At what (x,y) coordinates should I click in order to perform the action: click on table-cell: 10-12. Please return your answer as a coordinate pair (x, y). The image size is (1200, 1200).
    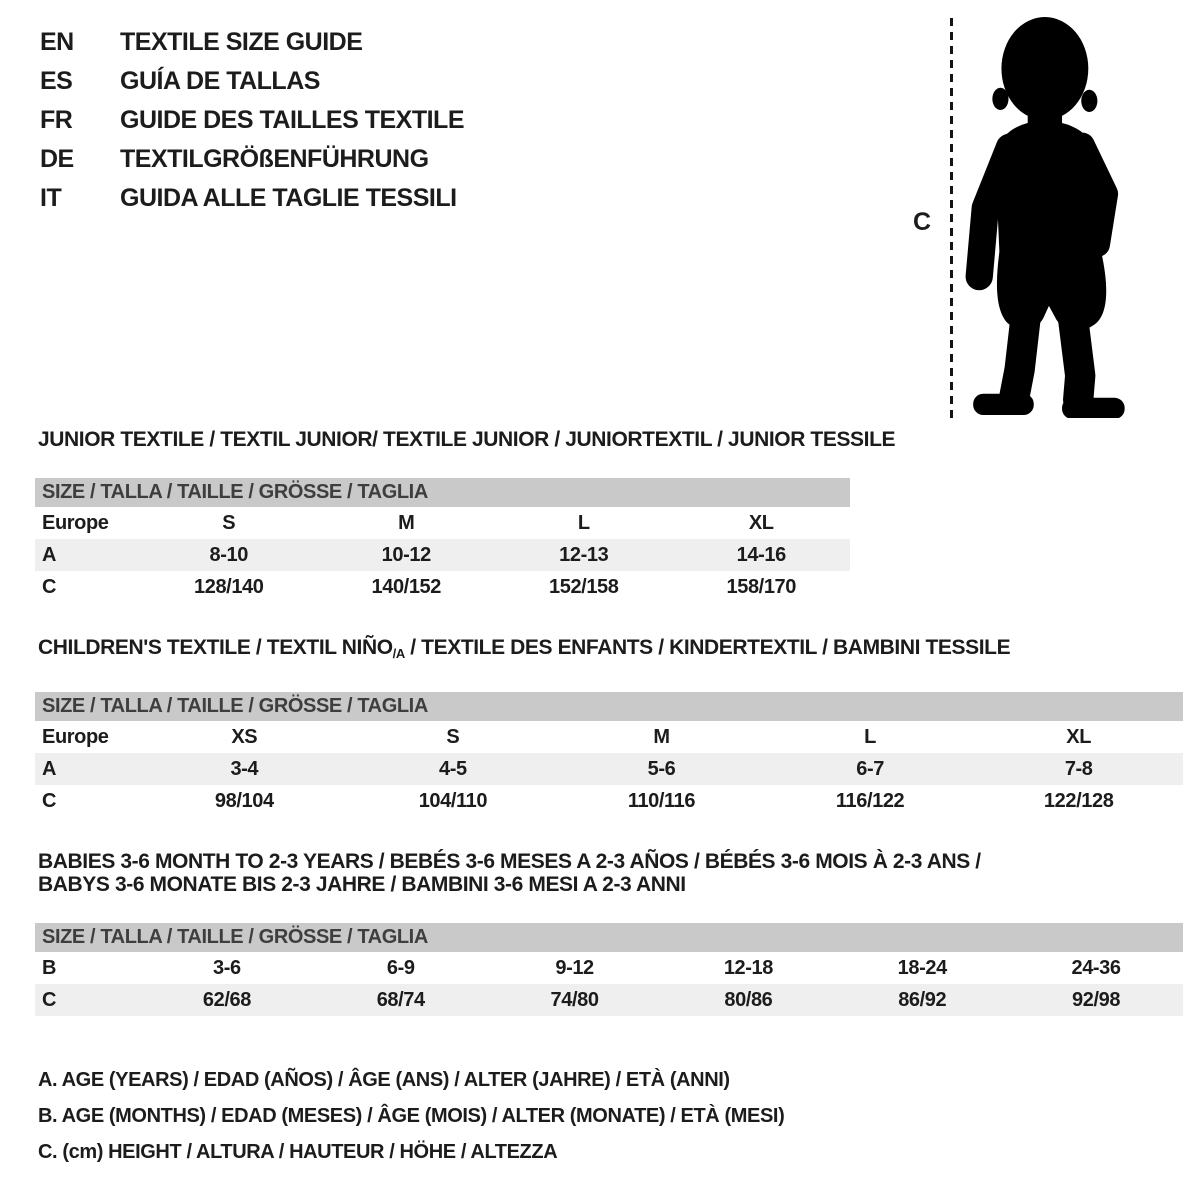
    Looking at the image, I should click on (406, 554).